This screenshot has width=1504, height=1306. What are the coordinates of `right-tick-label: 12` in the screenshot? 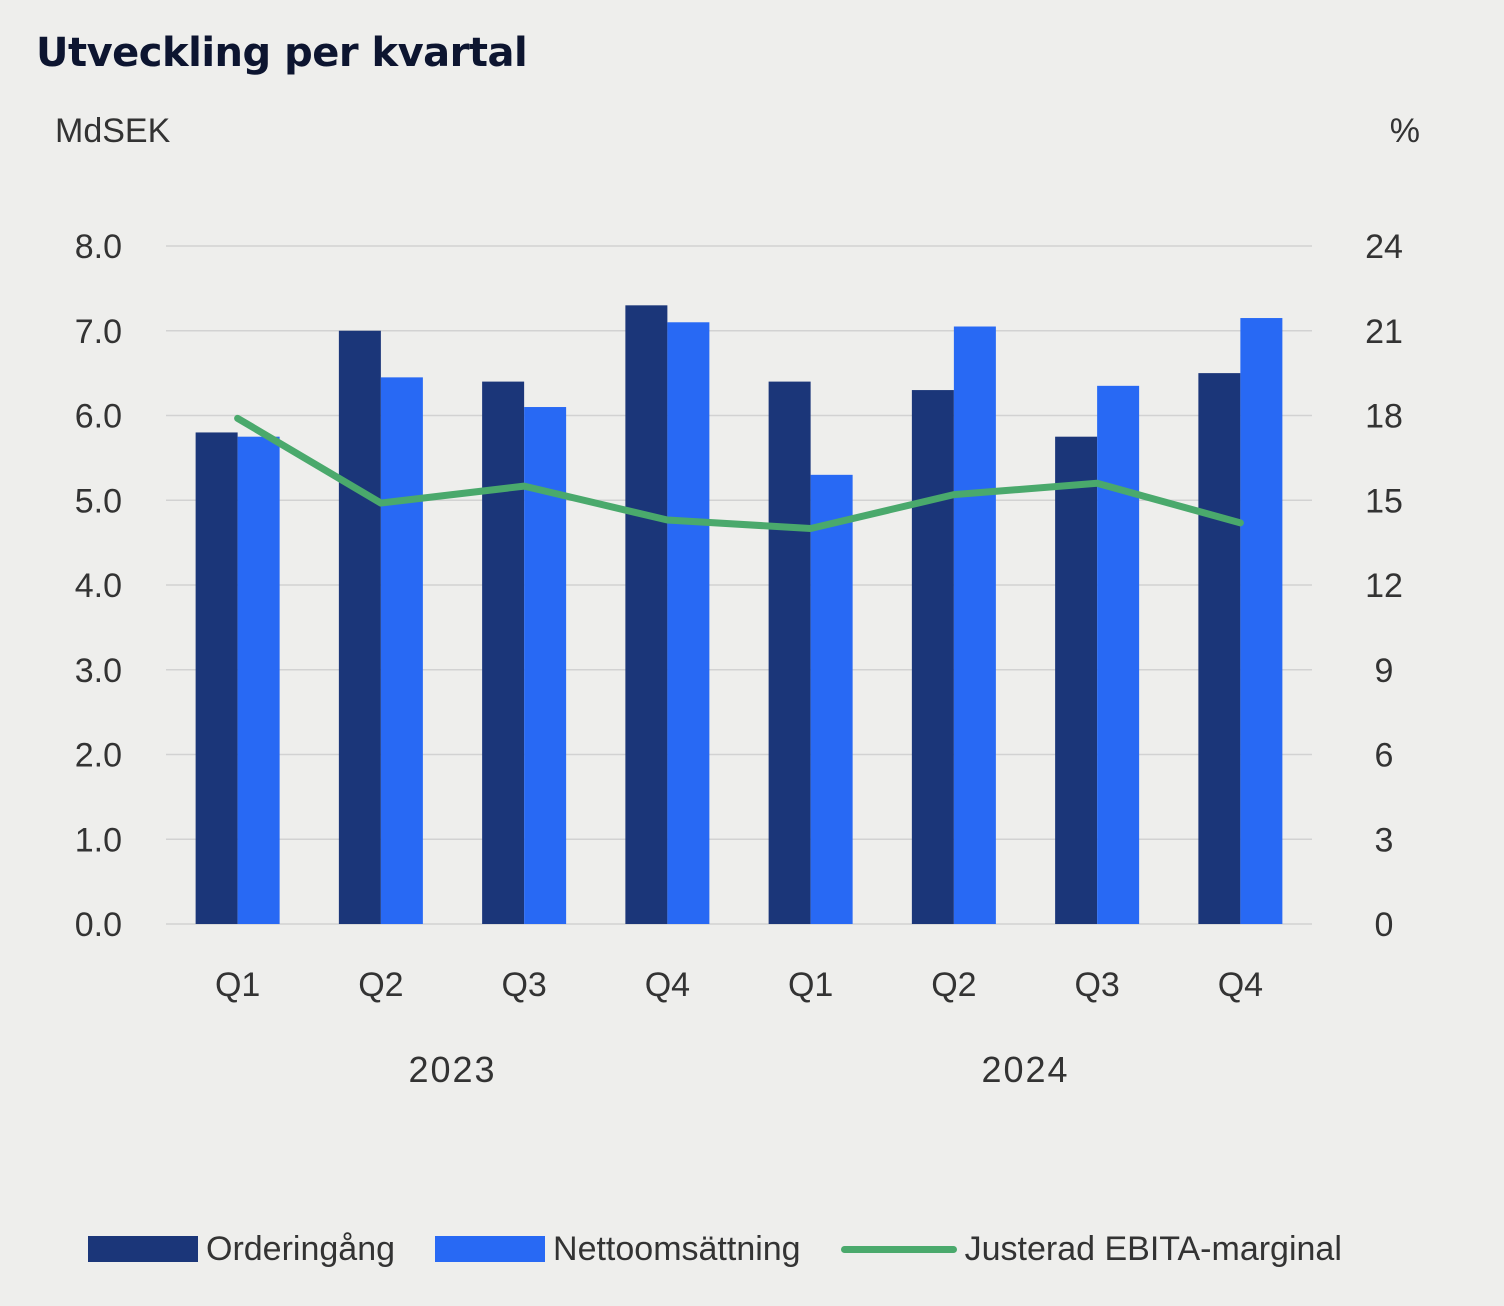 It's located at (1384, 586).